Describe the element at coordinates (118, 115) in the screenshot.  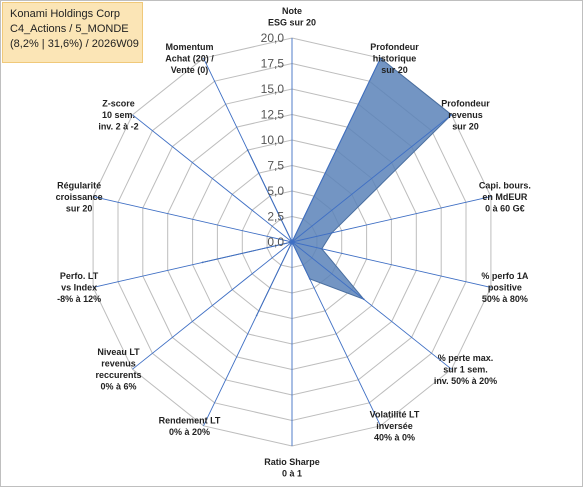
I see `axis-label: 10 sem.` at that location.